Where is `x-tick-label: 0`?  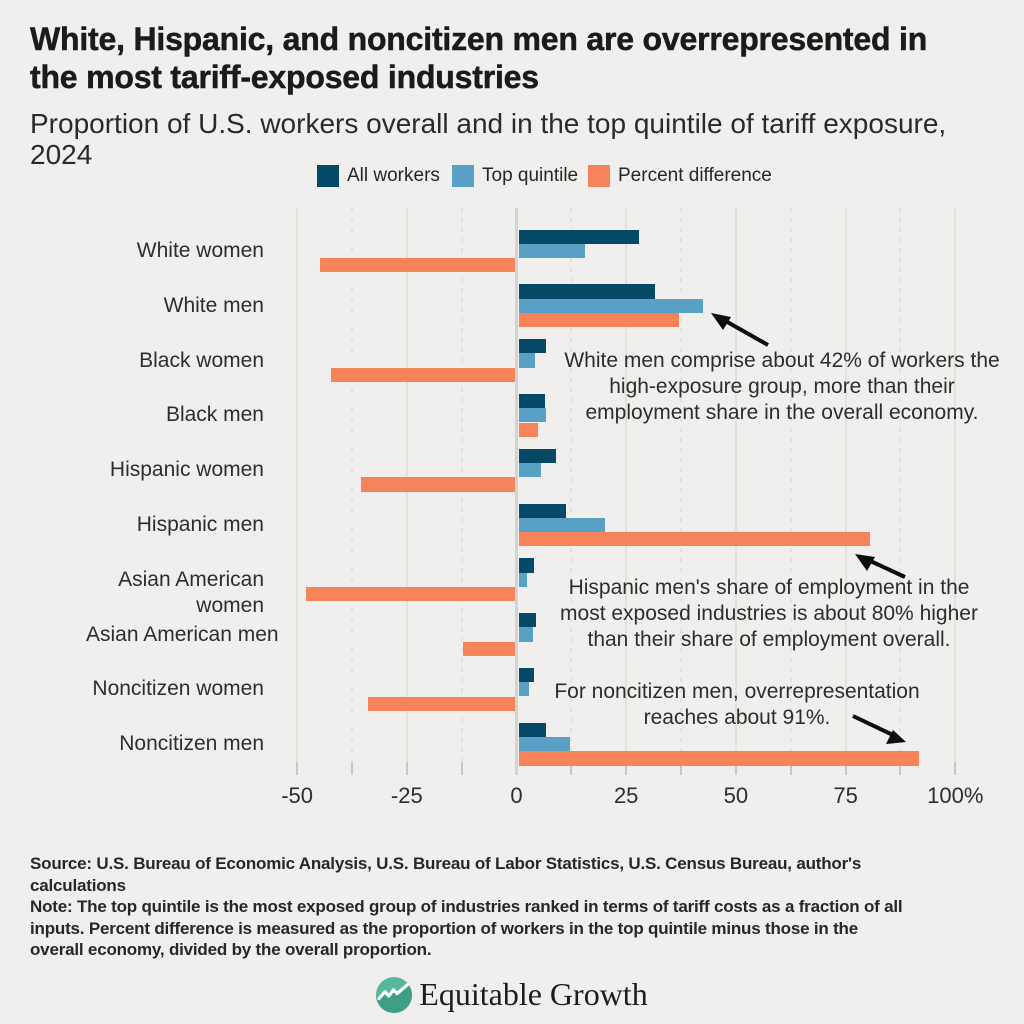 x-tick-label: 0 is located at coordinates (516, 795).